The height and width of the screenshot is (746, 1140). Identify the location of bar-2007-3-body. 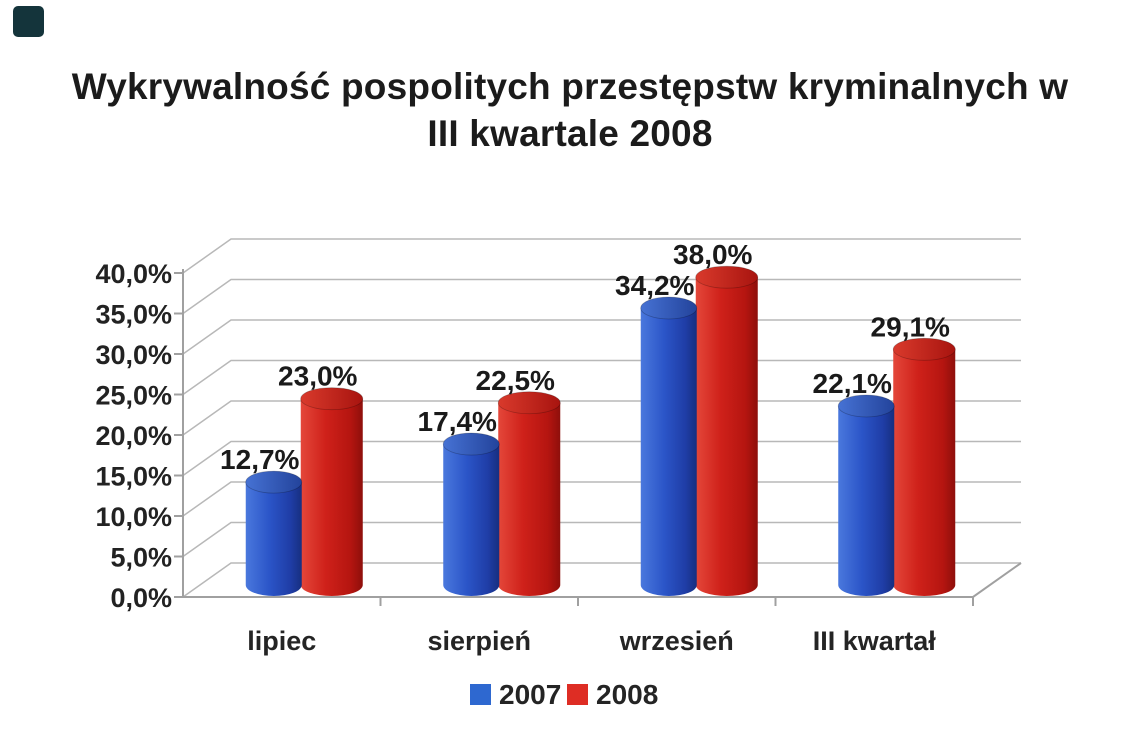
(866, 500).